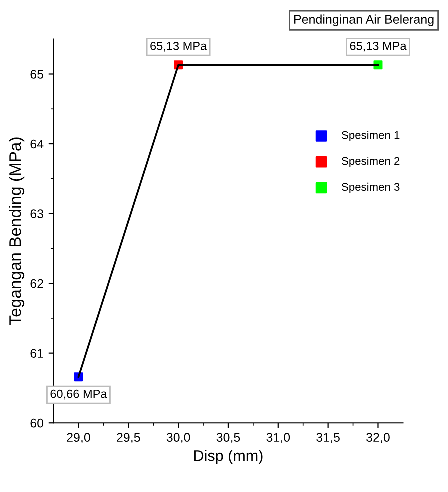 The height and width of the screenshot is (492, 448). What do you see at coordinates (37, 283) in the screenshot?
I see `y-tick-label: 62` at bounding box center [37, 283].